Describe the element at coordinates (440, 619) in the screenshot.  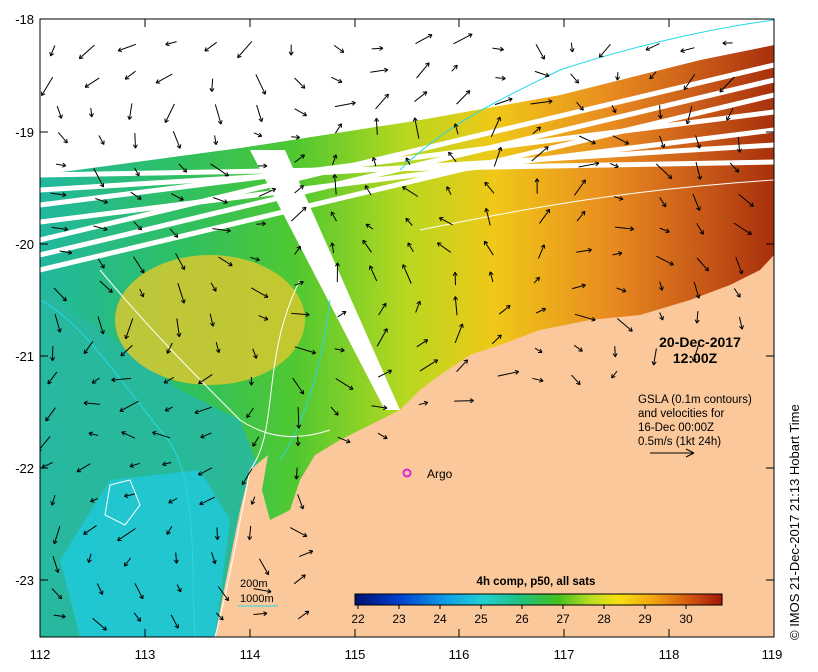
I see `colorbar-label: 24` at that location.